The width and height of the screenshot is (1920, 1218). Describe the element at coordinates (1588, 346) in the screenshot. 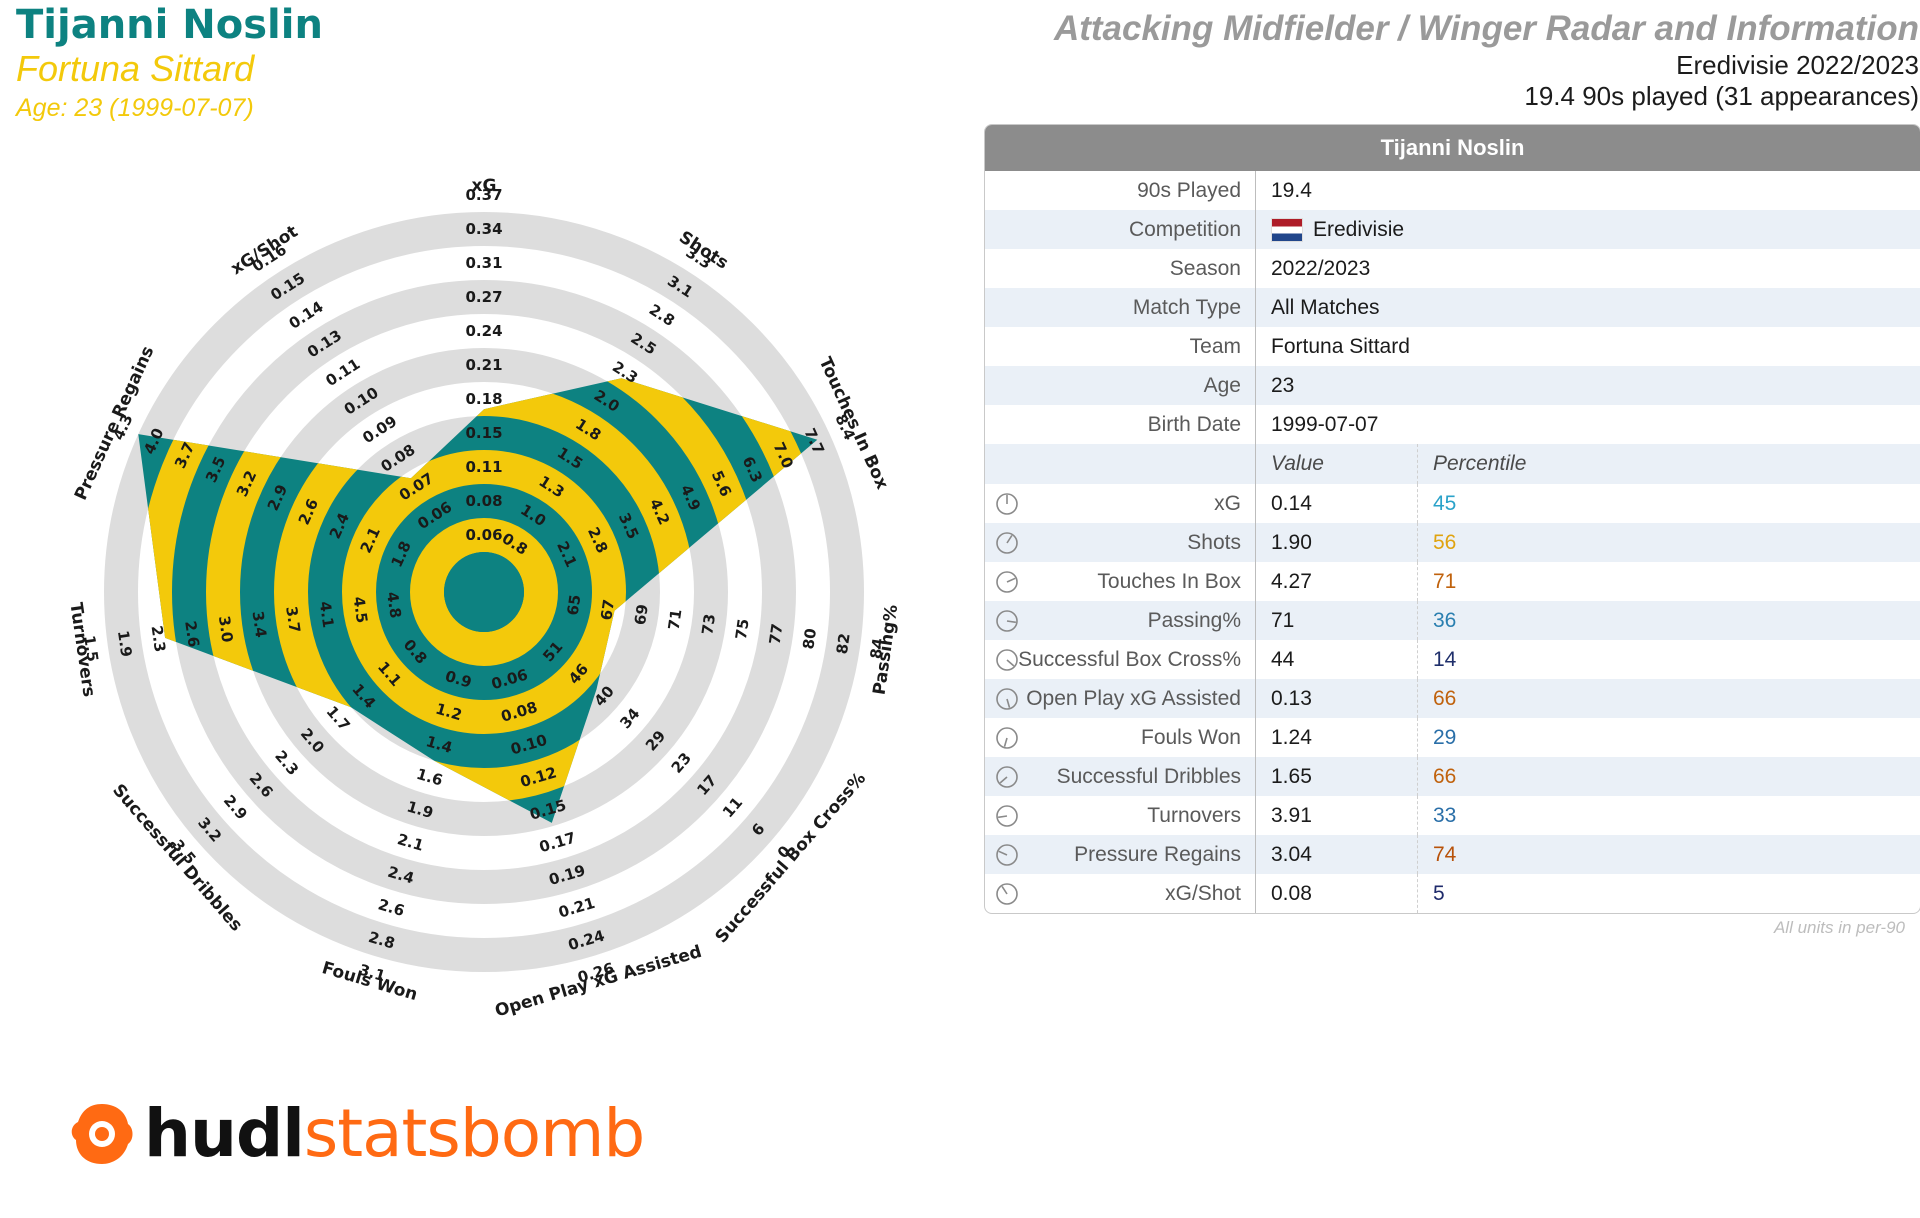

I see `info-value: Fortuna Sittard` at that location.